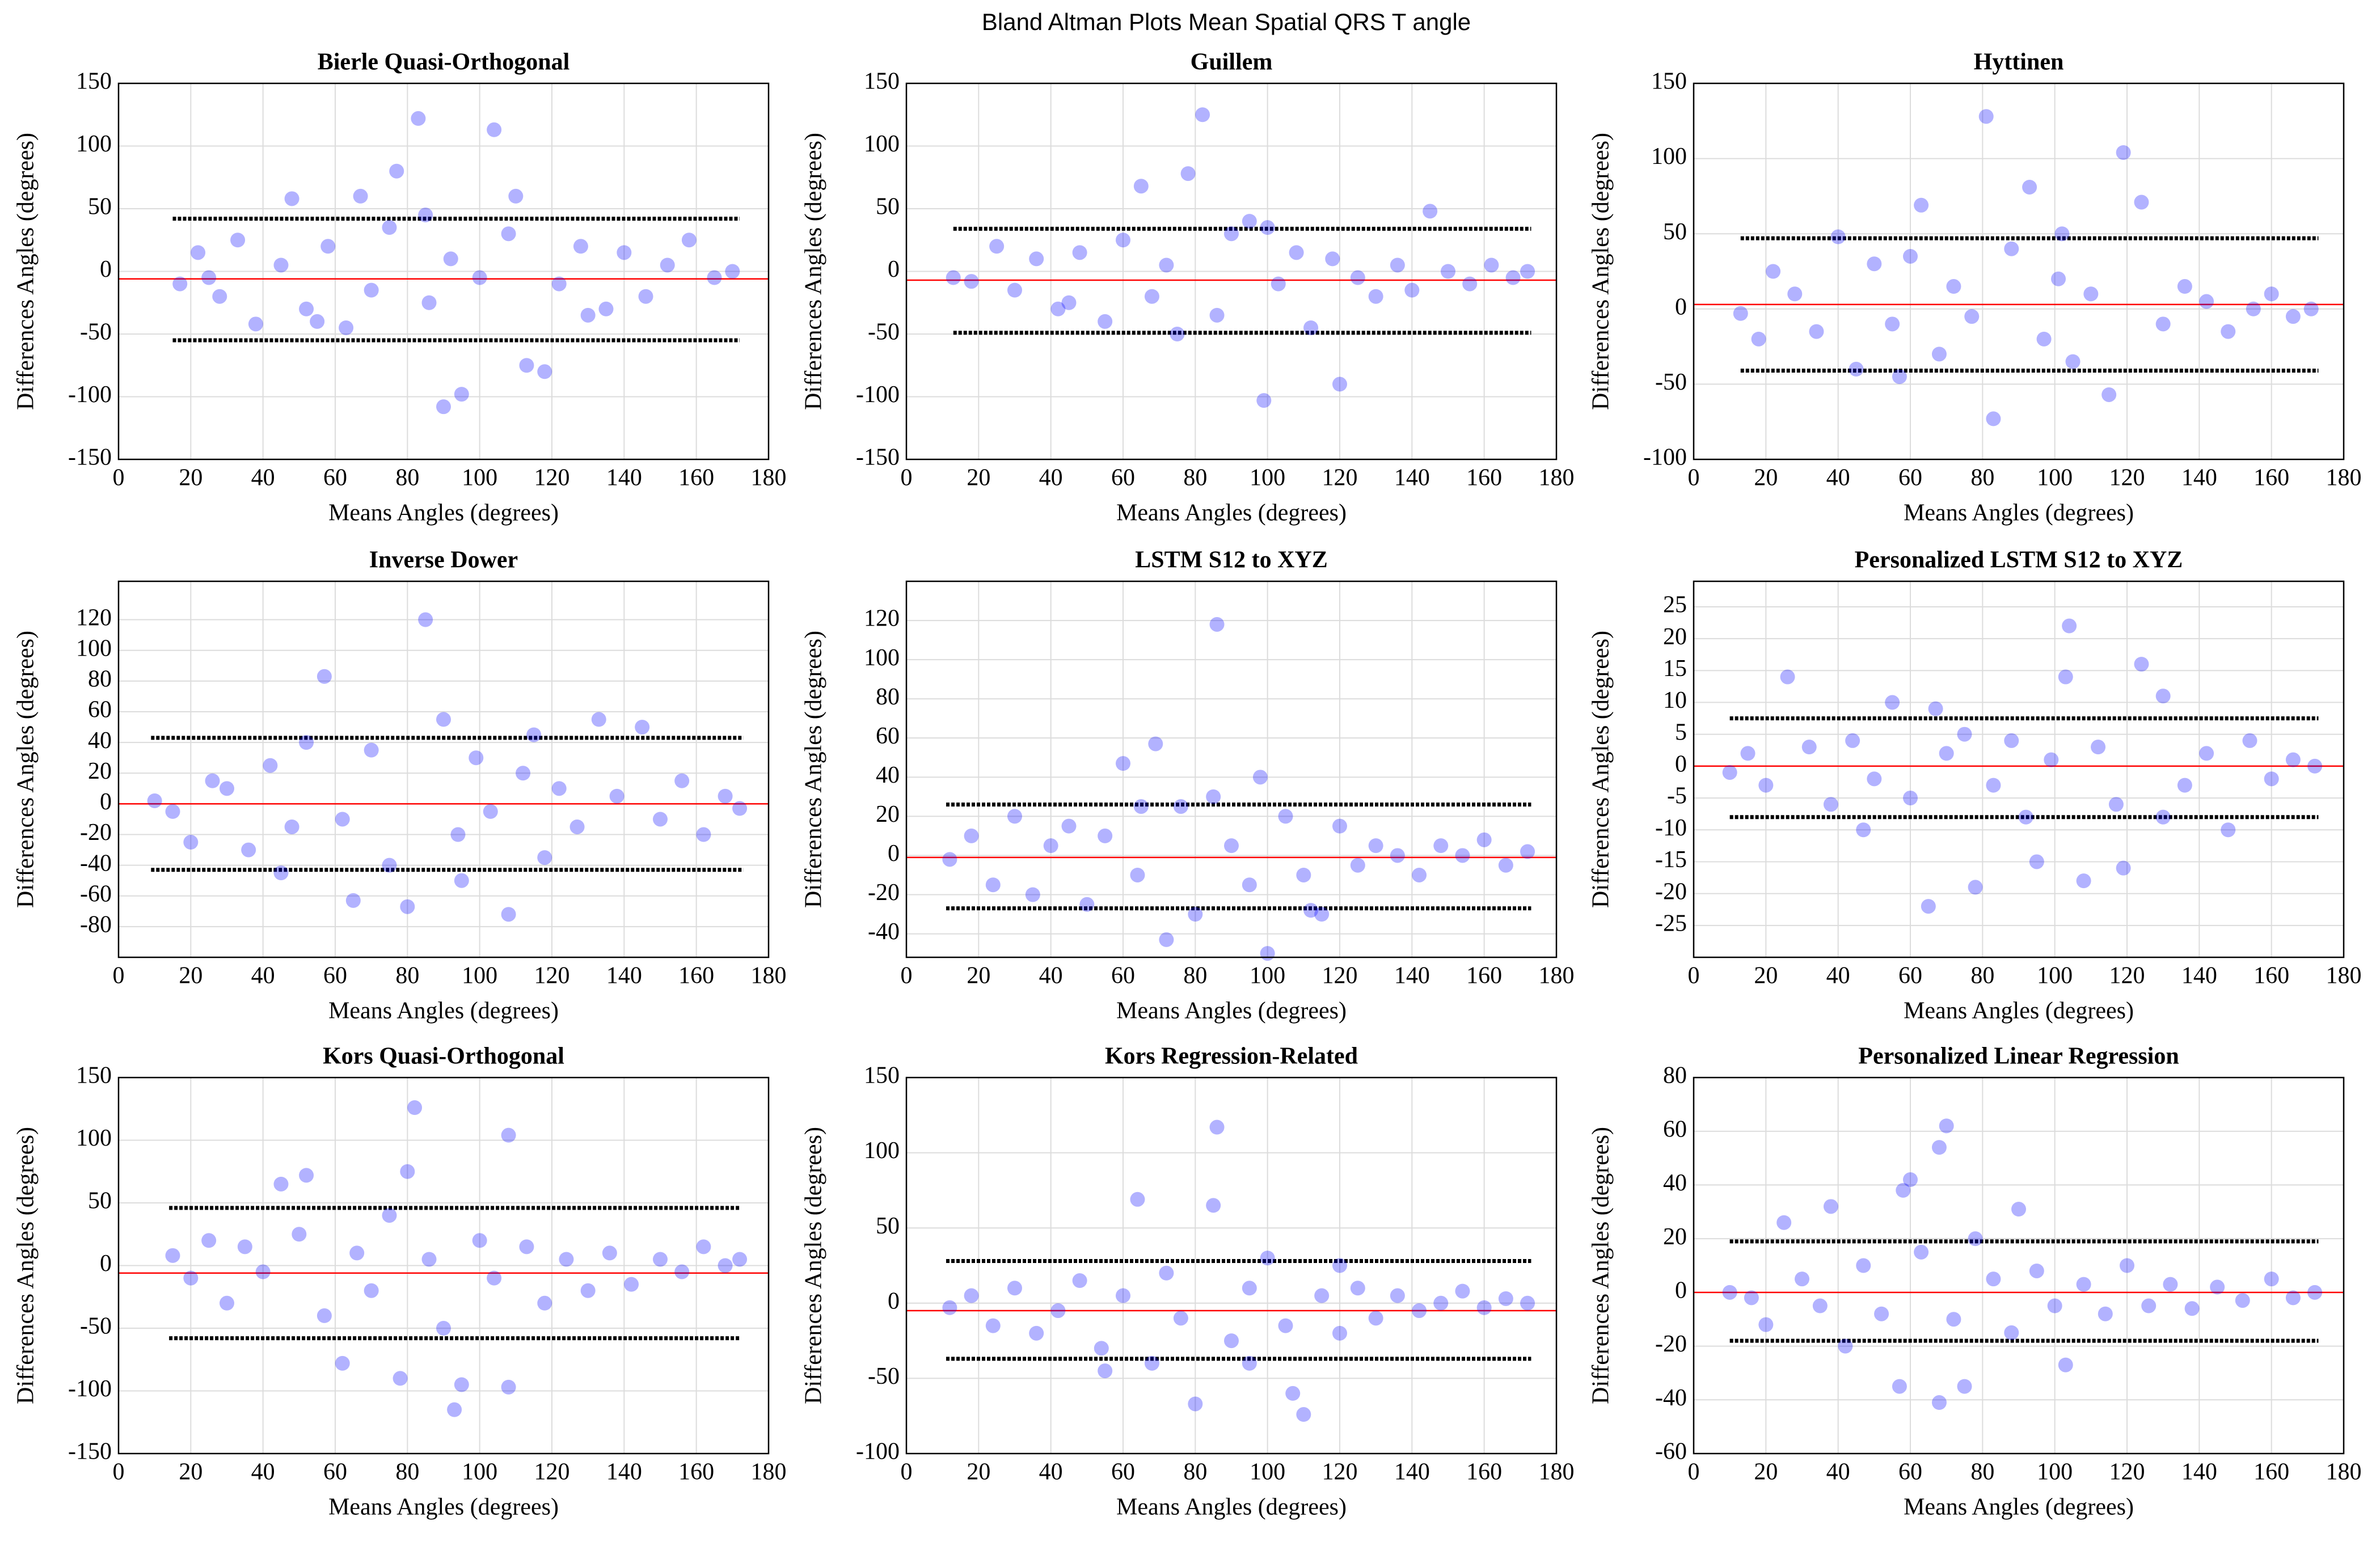 The width and height of the screenshot is (2380, 1546). I want to click on y-tick-label: -50, so click(884, 332).